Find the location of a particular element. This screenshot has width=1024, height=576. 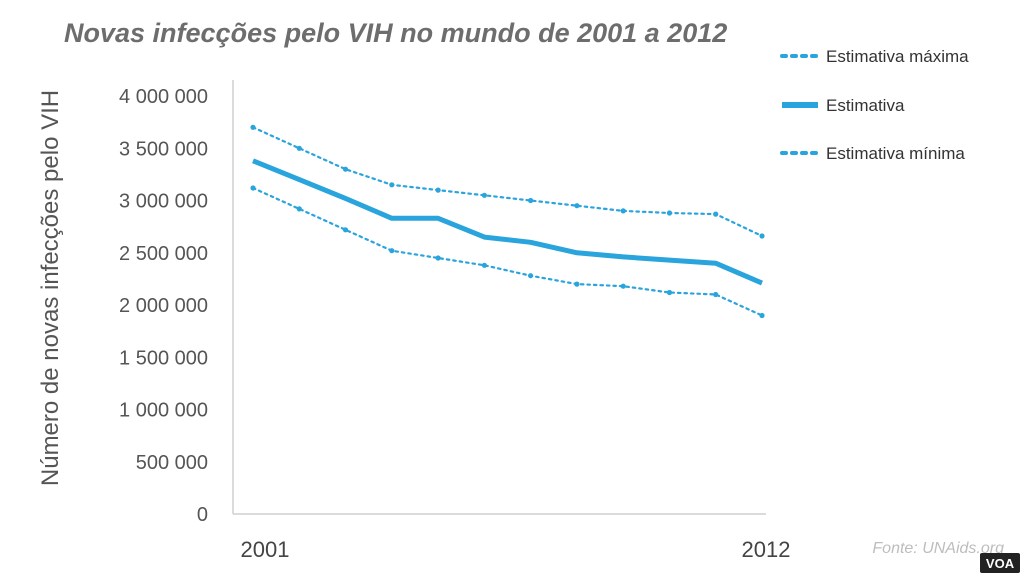

y-tick-label: 2 000 000 is located at coordinates (163, 306).